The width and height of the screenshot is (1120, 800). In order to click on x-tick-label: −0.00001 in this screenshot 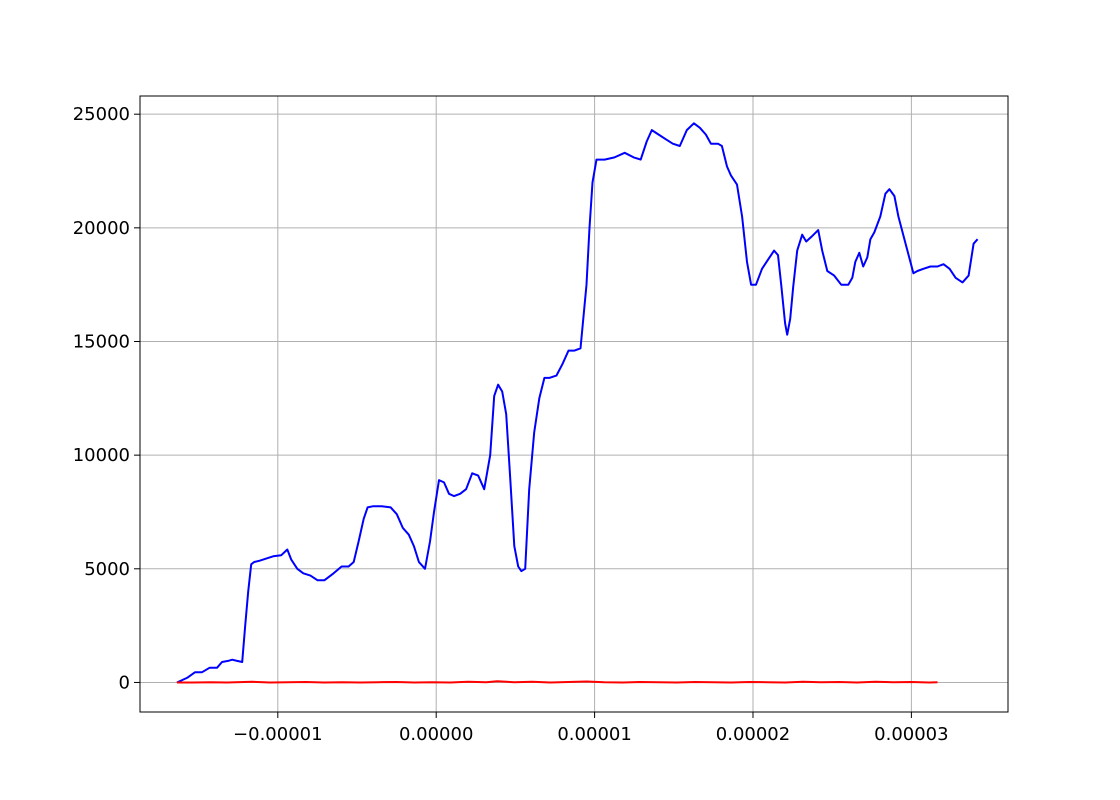, I will do `click(278, 734)`.